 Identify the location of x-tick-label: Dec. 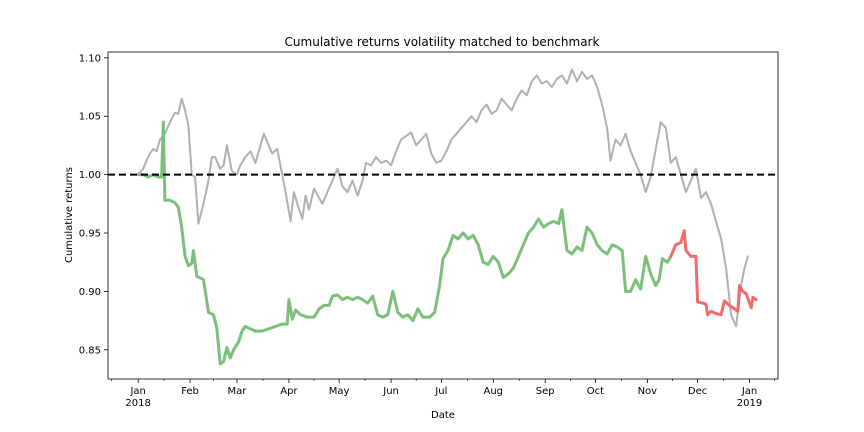
(697, 391).